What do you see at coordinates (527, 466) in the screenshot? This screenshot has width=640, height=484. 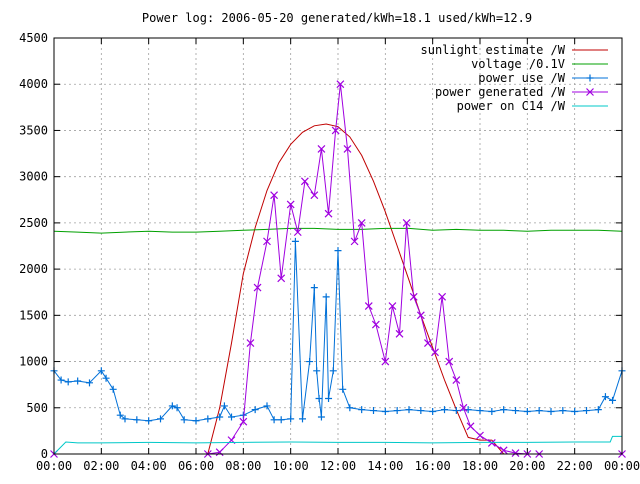 I see `x-tick-label: 20:00` at bounding box center [527, 466].